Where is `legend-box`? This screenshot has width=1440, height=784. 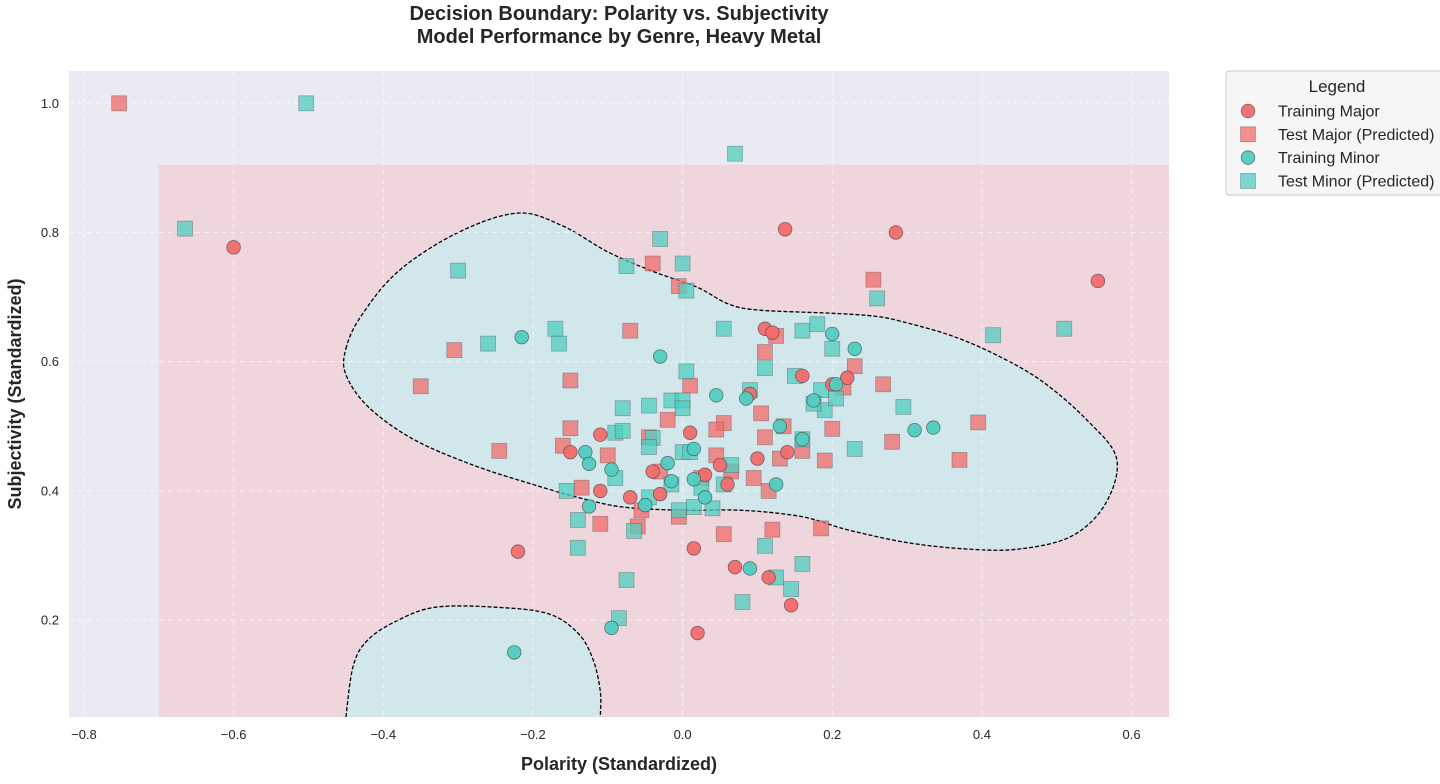
legend-box is located at coordinates (1332, 133).